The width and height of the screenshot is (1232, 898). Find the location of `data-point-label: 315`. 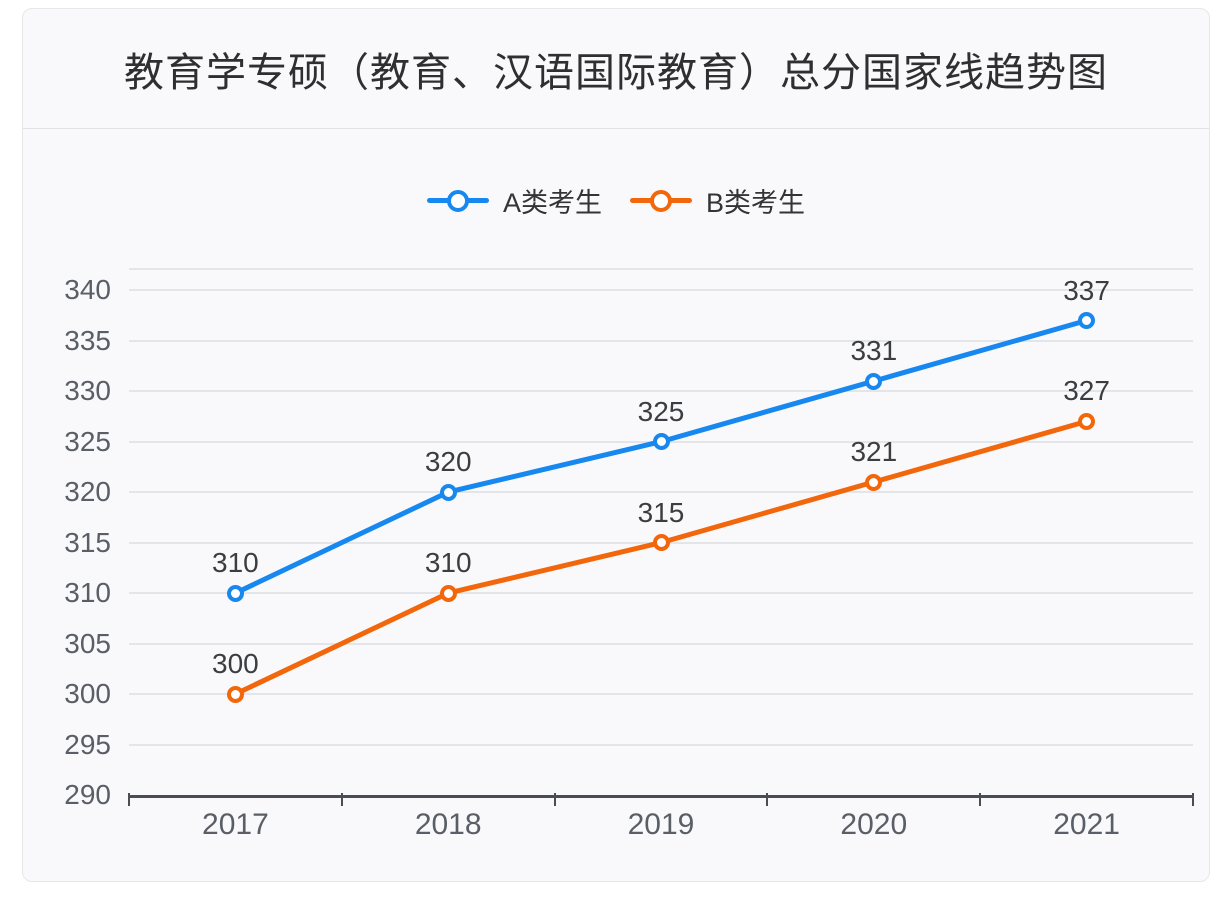

data-point-label: 315 is located at coordinates (661, 512).